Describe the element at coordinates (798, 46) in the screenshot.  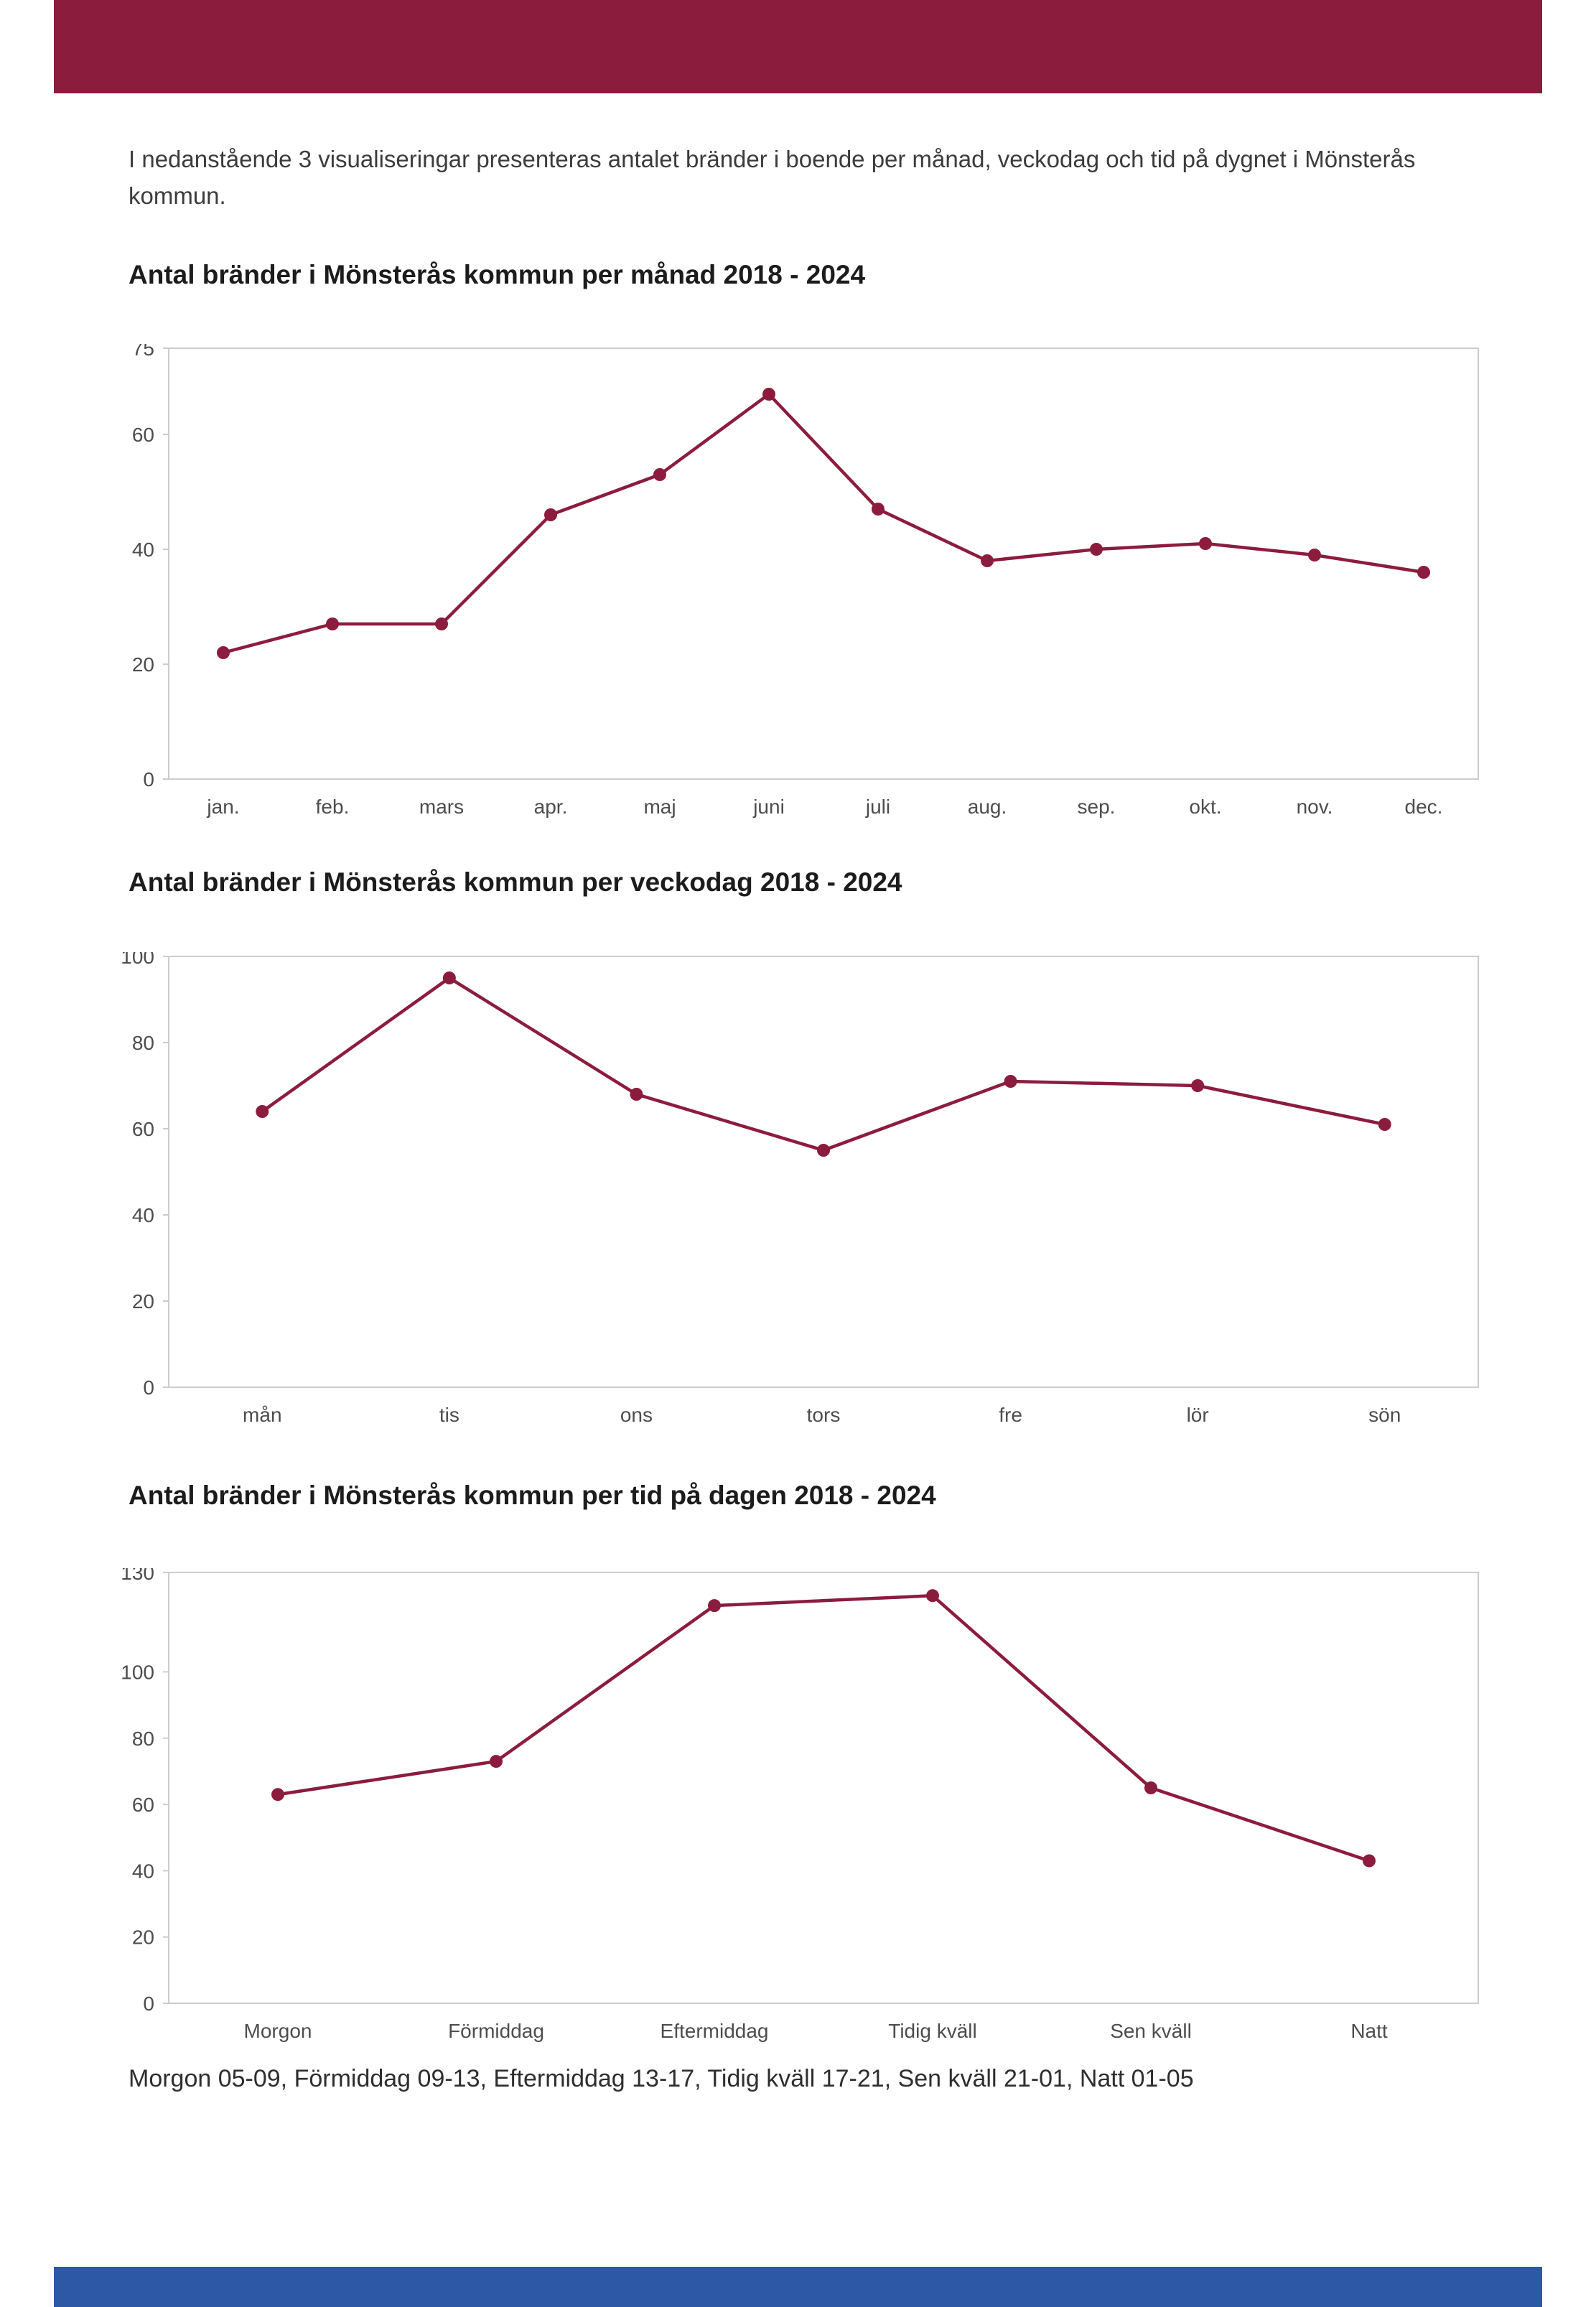
I see `header-bar` at that location.